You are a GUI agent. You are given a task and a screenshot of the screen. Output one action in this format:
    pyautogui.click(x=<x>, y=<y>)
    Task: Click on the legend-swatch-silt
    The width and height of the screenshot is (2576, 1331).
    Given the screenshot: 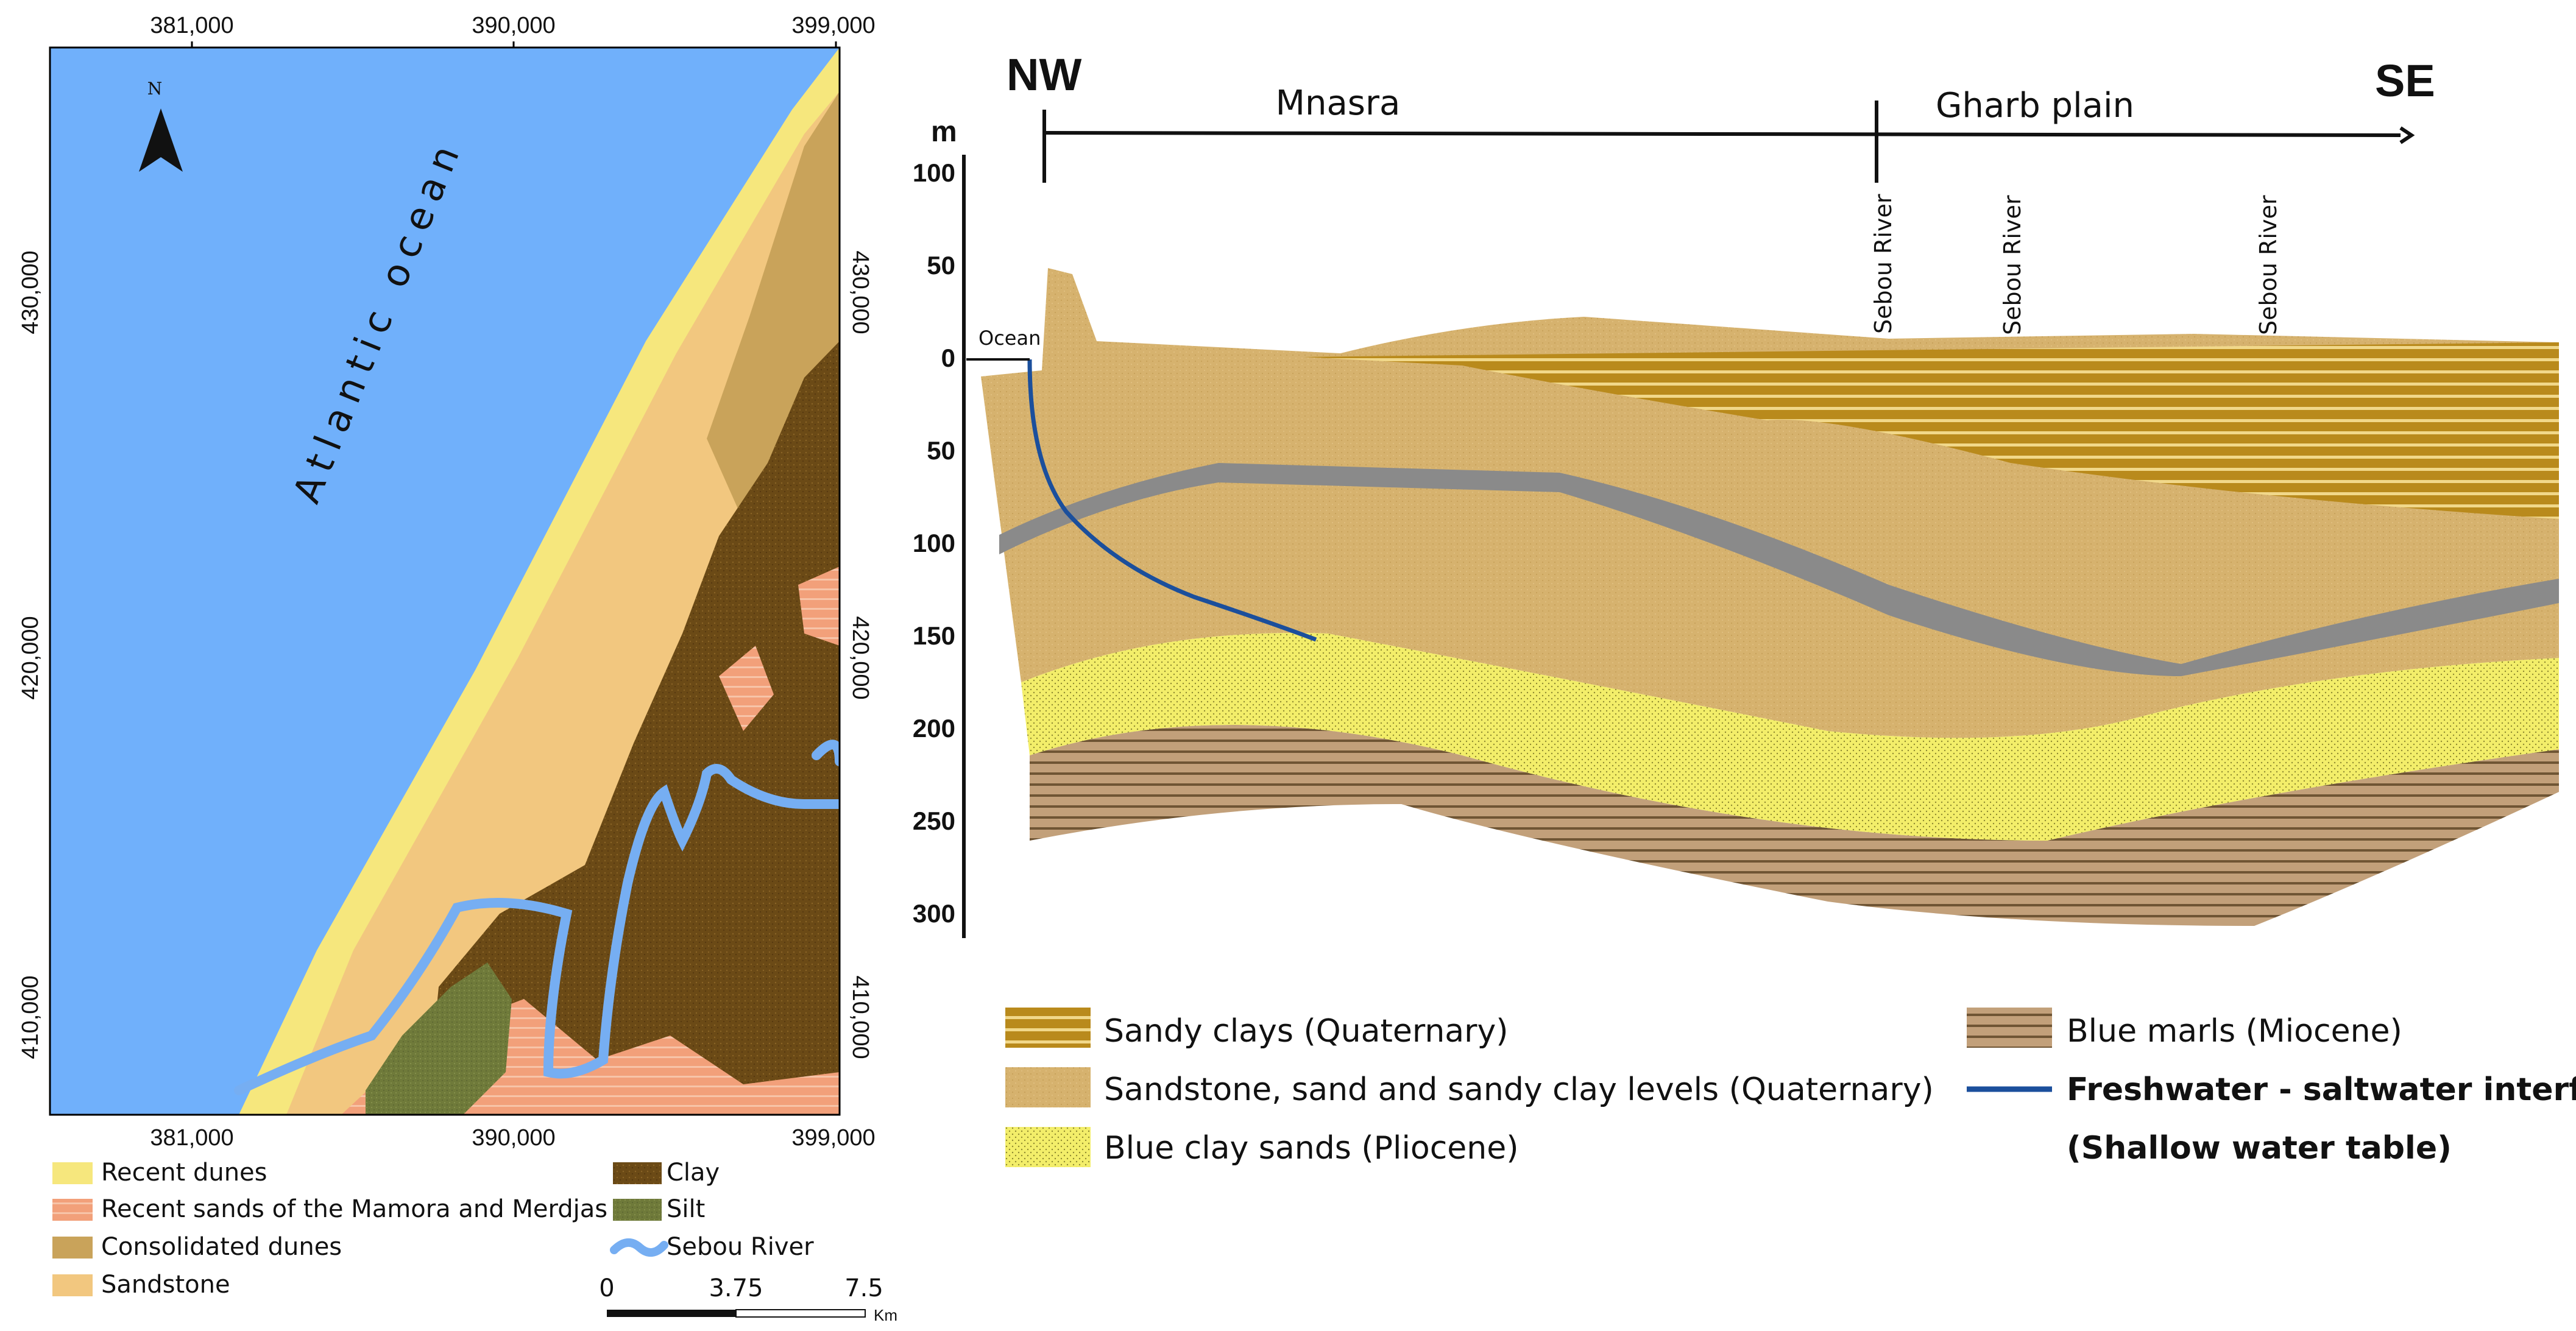 What is the action you would take?
    pyautogui.click(x=637, y=1210)
    